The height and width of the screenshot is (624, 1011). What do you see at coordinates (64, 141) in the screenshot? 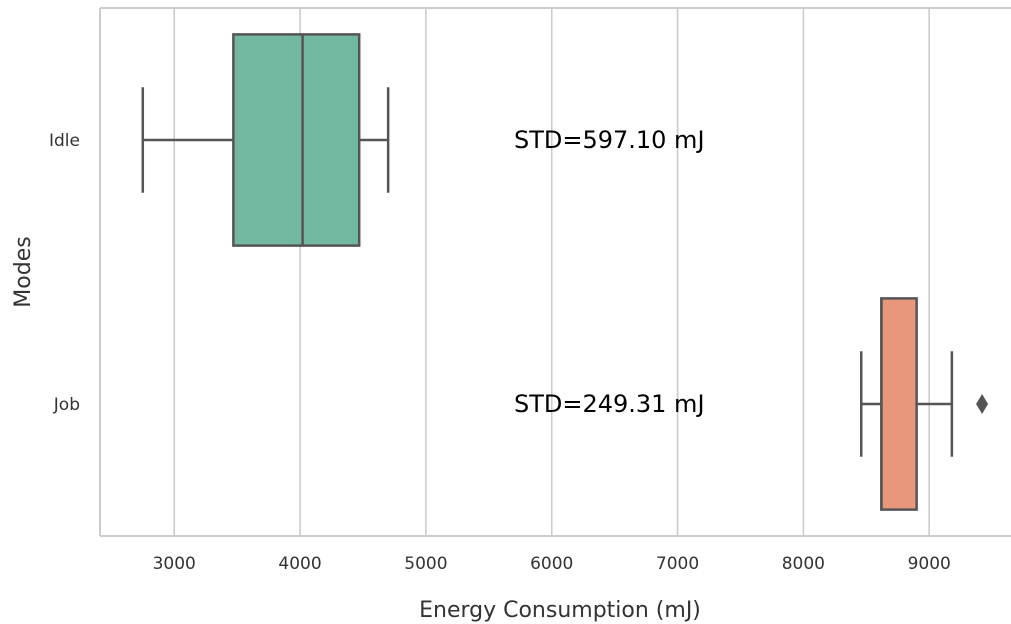
I see `y-tick-label-idle: Idle` at bounding box center [64, 141].